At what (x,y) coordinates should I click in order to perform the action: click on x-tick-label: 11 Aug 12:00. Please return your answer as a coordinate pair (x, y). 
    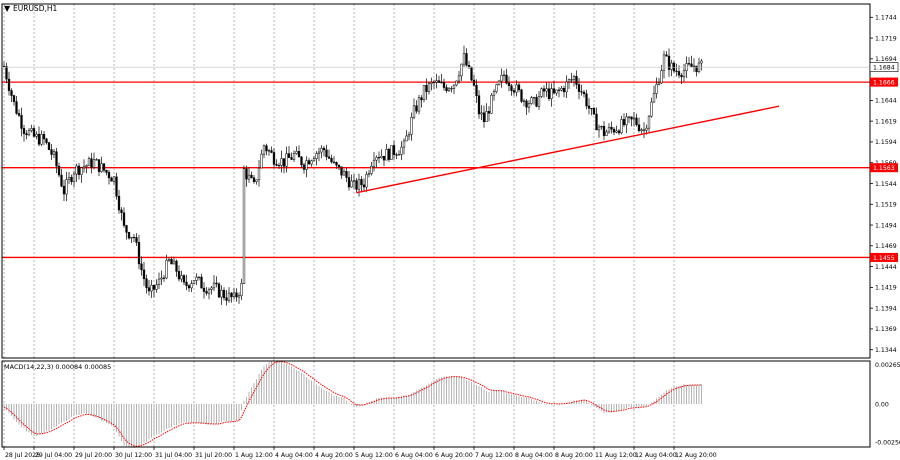
    Looking at the image, I should click on (616, 455).